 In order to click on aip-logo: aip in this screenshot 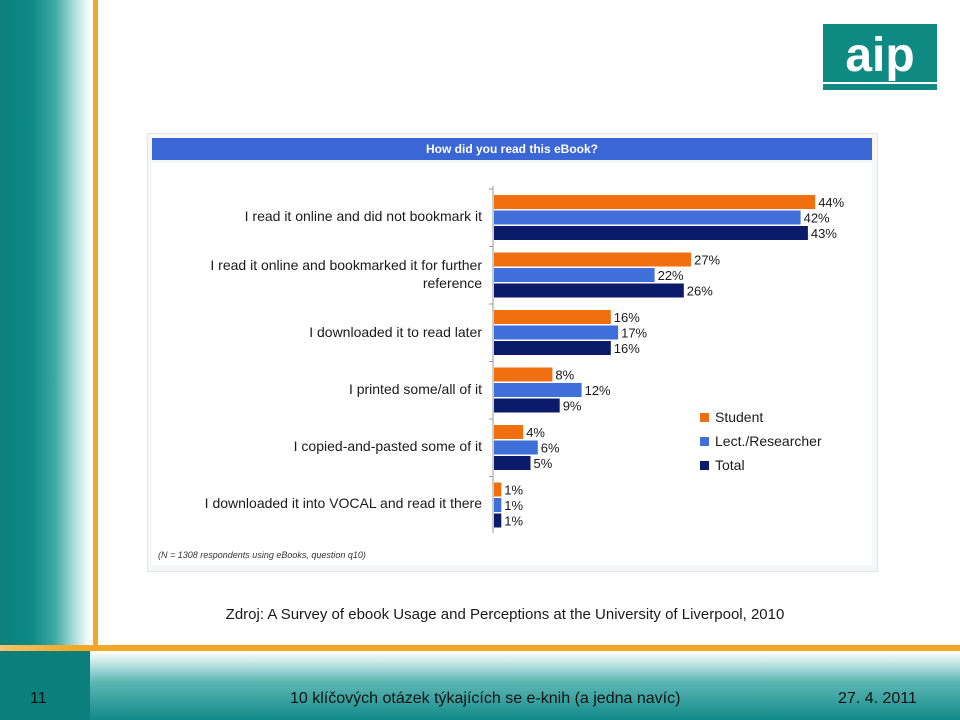, I will do `click(880, 57)`.